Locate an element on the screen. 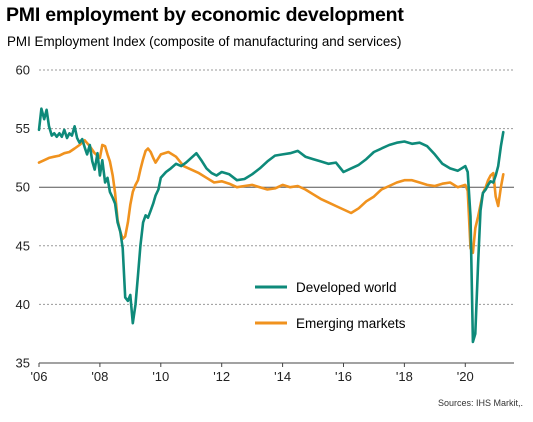 This screenshot has width=533, height=422. y-tick-label: 60 is located at coordinates (23, 70).